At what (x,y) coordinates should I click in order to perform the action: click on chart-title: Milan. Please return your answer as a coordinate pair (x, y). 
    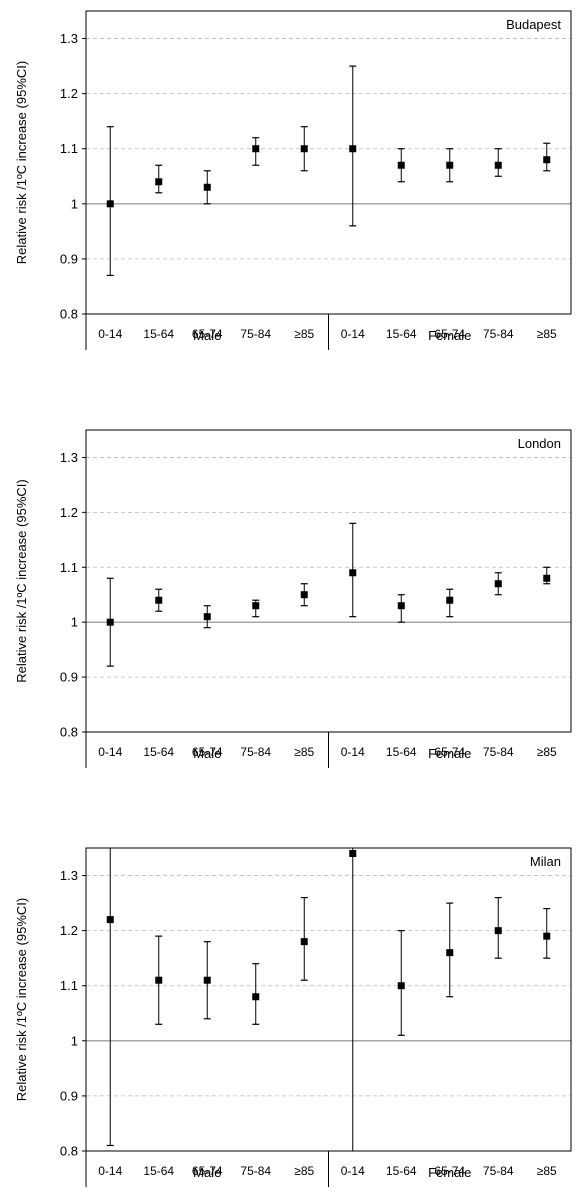
    Looking at the image, I should click on (545, 861).